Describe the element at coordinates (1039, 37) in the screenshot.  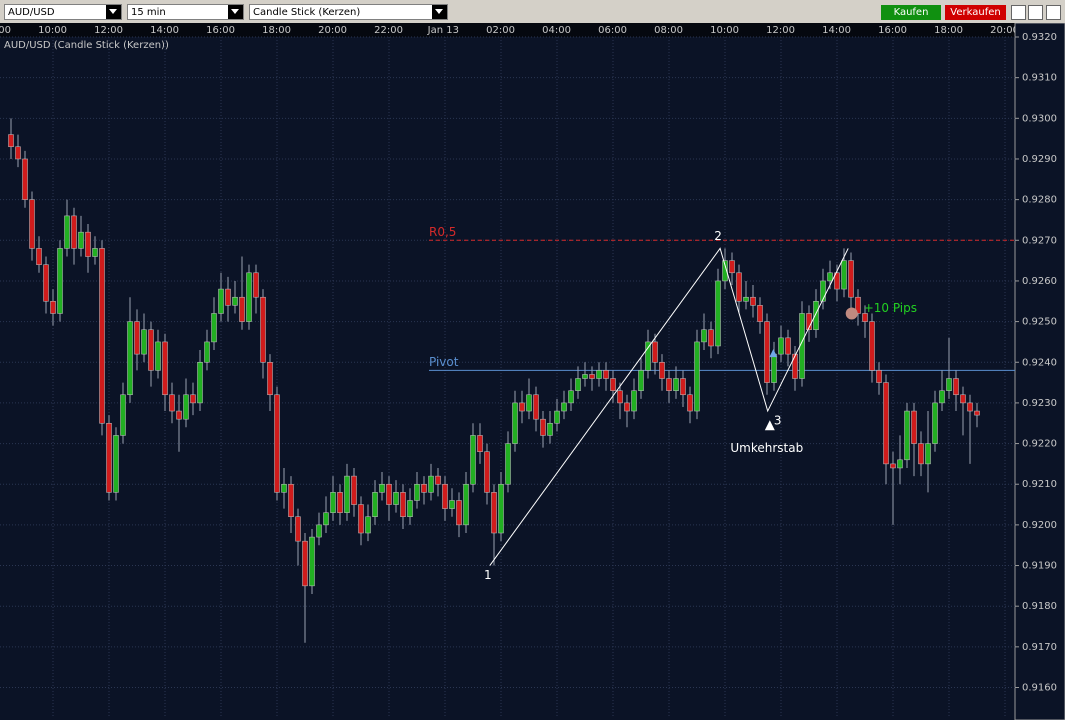
I see `y-tick-label: 0.9320` at that location.